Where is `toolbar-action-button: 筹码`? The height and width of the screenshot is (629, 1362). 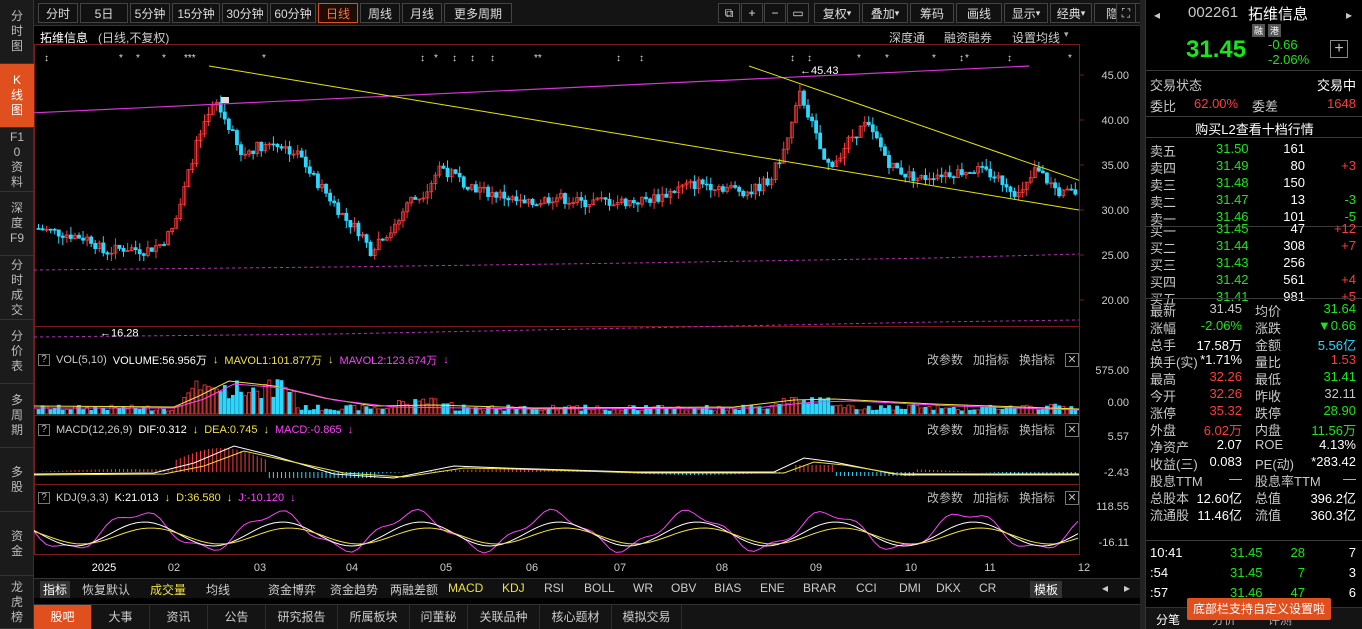
toolbar-action-button: 筹码 is located at coordinates (932, 13).